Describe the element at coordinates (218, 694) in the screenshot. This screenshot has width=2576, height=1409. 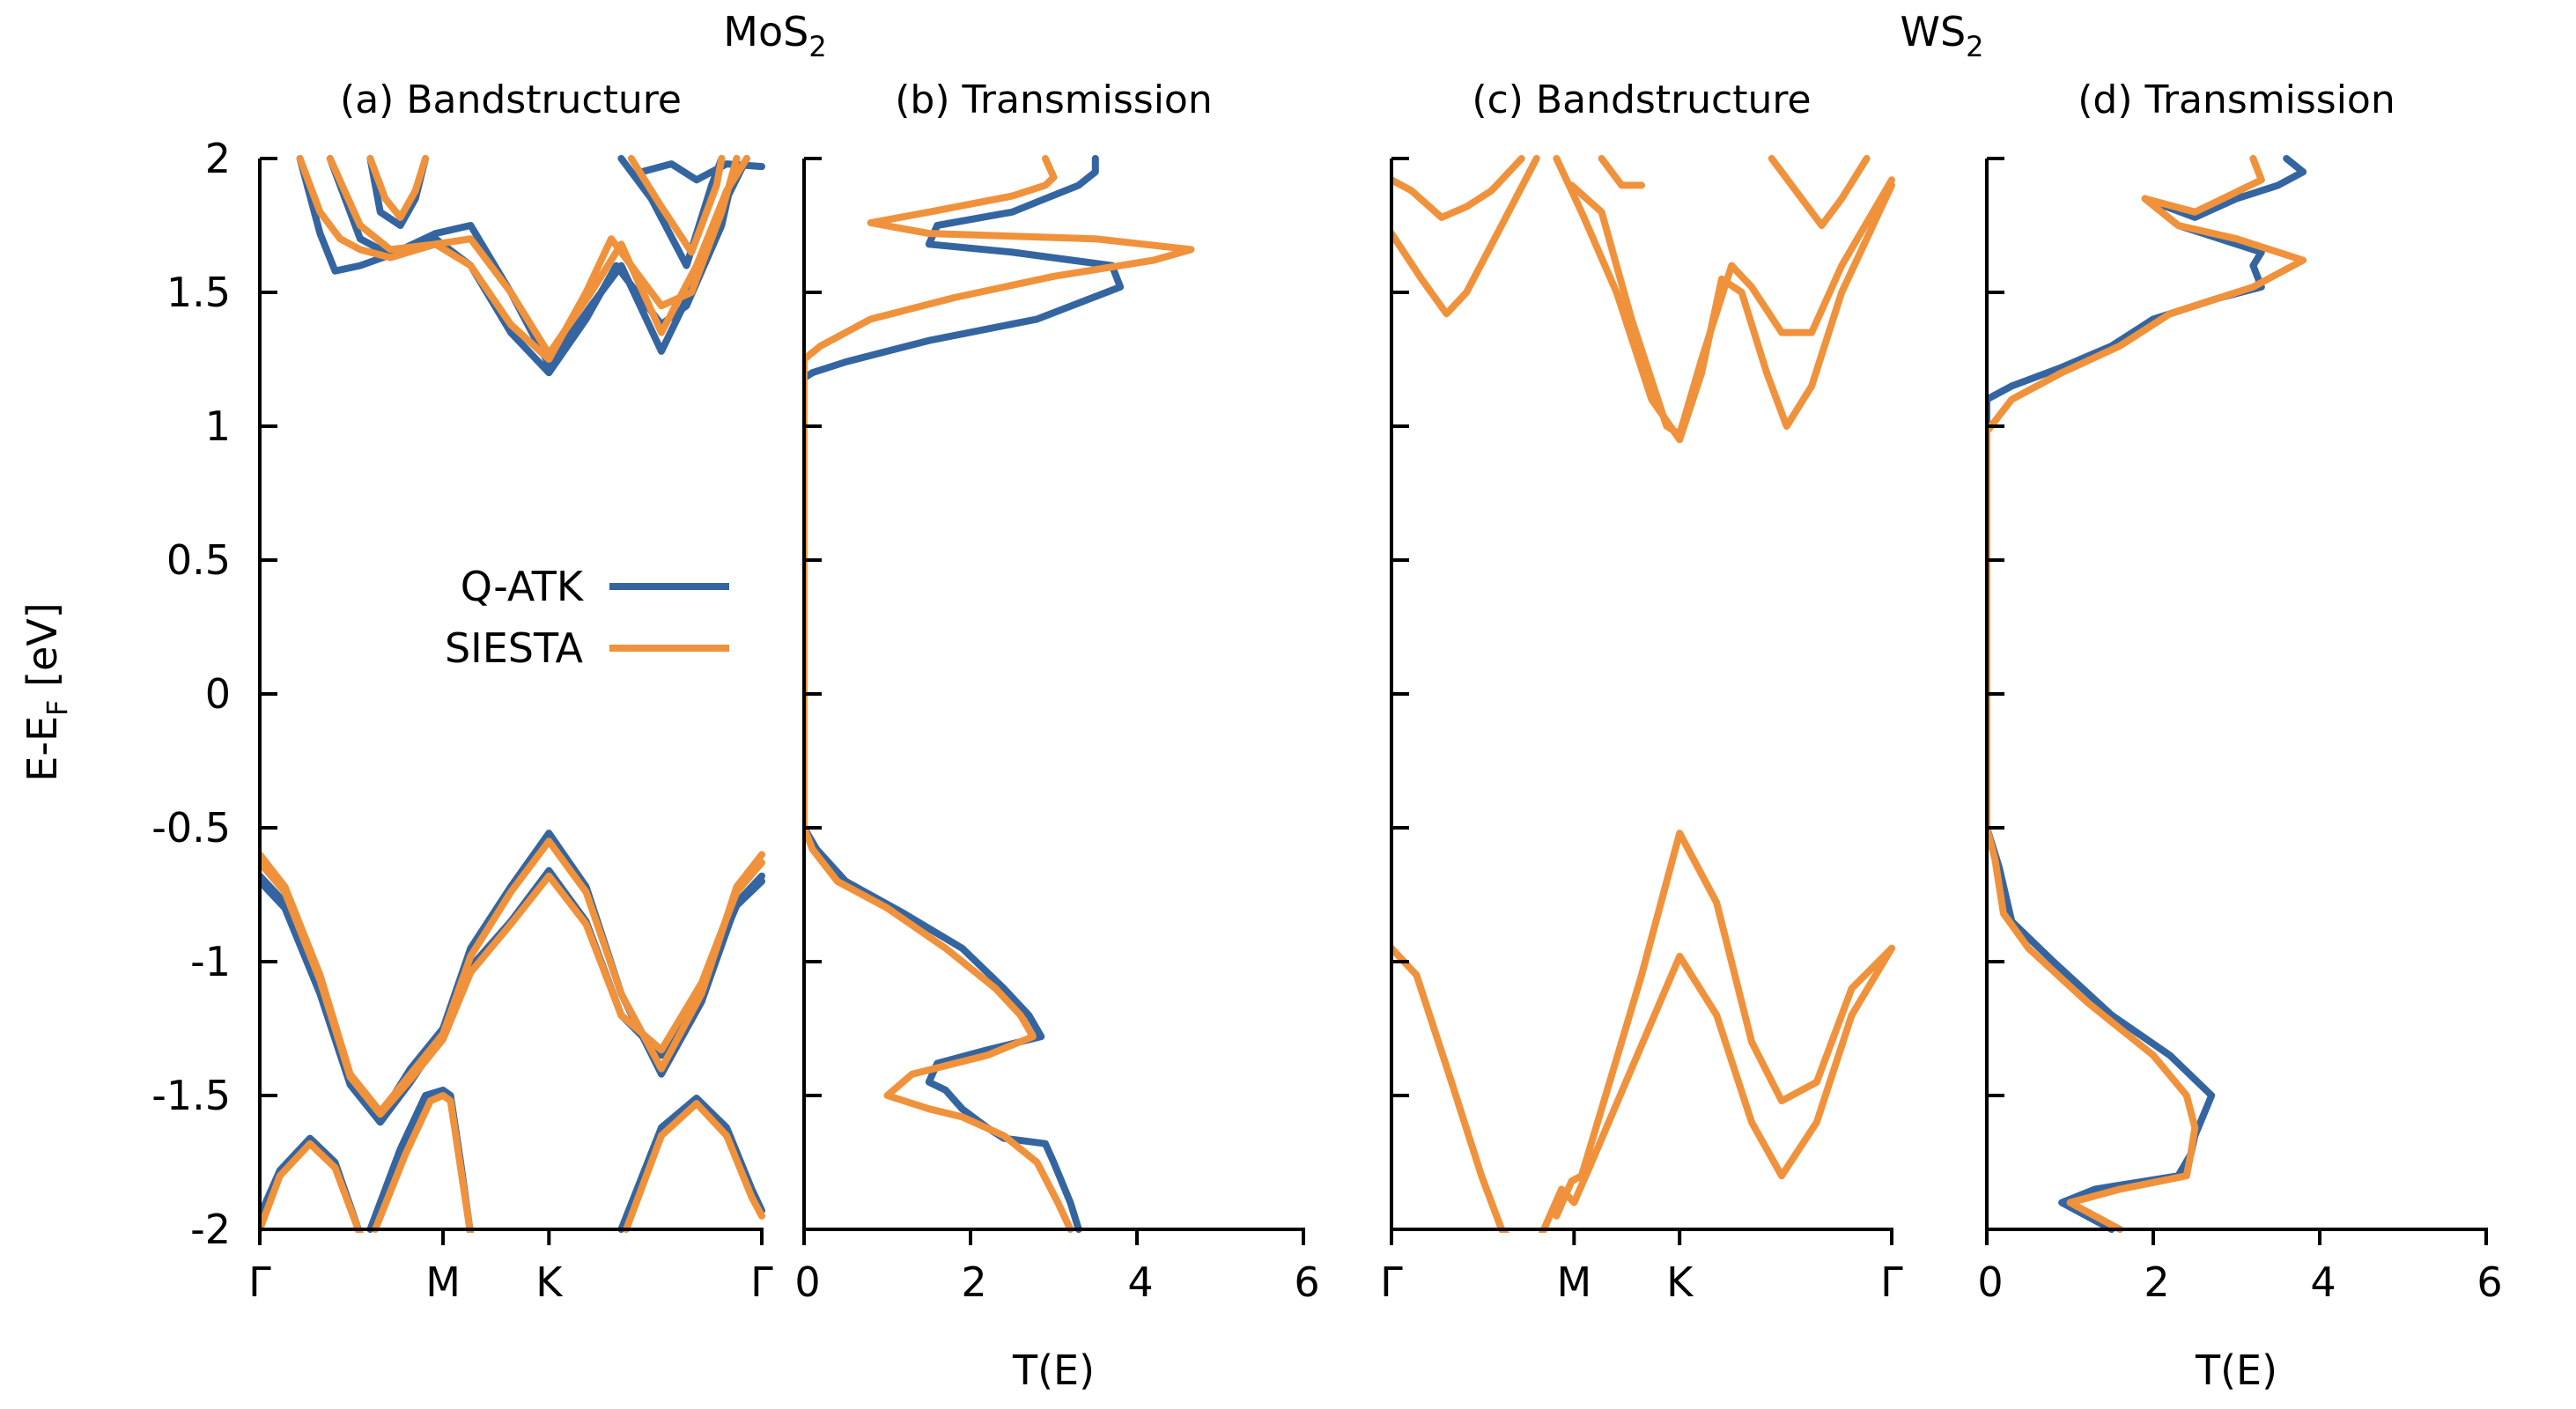
I see `y-tick-label: 0` at that location.